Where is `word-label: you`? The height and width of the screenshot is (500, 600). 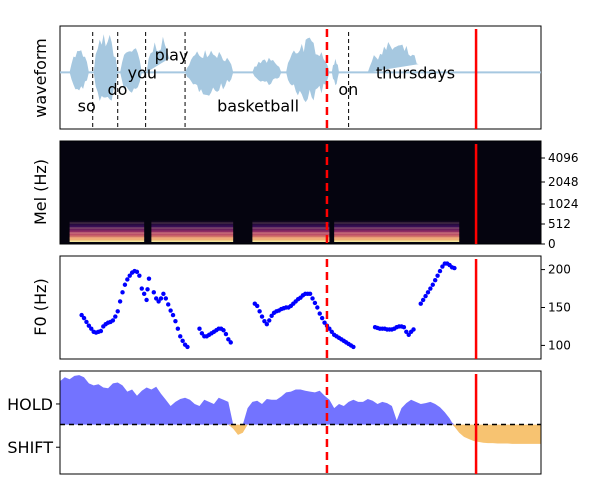 word-label: you is located at coordinates (142, 72).